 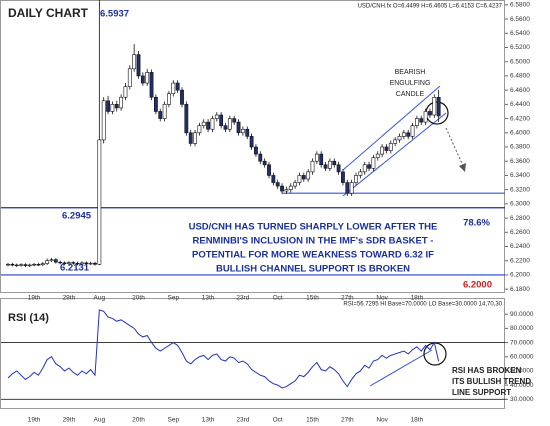 What do you see at coordinates (223, 349) in the screenshot?
I see `rsi-line` at bounding box center [223, 349].